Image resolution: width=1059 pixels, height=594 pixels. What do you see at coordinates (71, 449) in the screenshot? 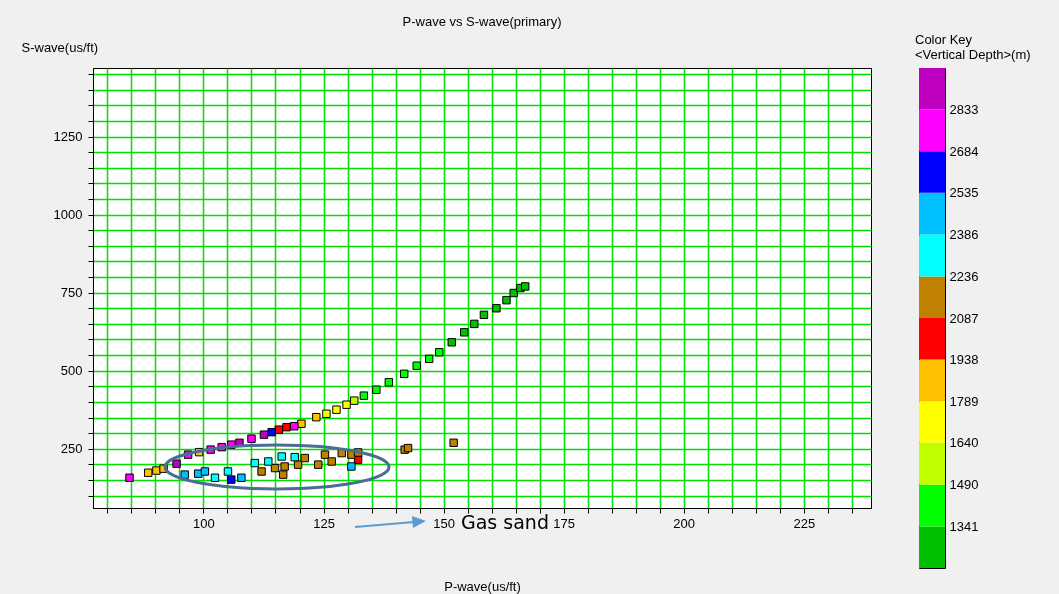
I see `y-tick-label: 250` at bounding box center [71, 449].